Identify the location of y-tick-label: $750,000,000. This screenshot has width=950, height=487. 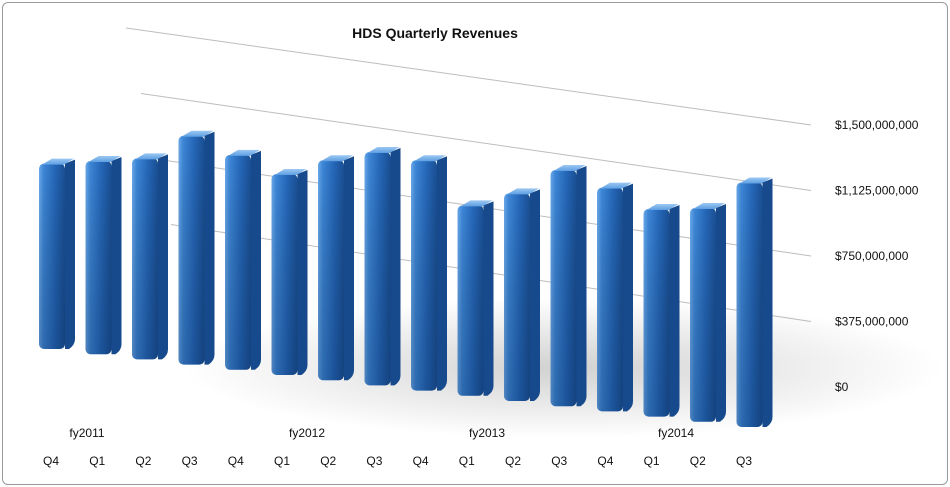
(872, 256).